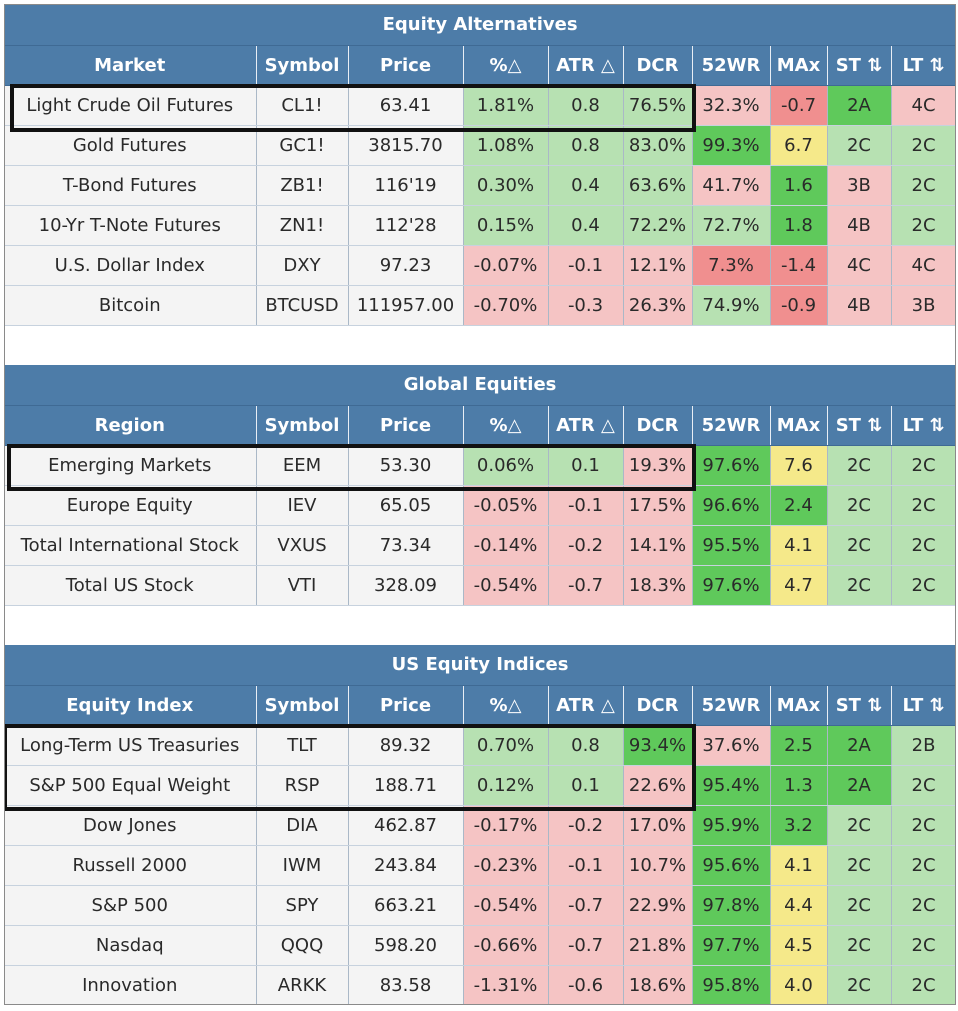 The image size is (958, 1011). I want to click on pct-change-cell: -0.07%, so click(506, 265).